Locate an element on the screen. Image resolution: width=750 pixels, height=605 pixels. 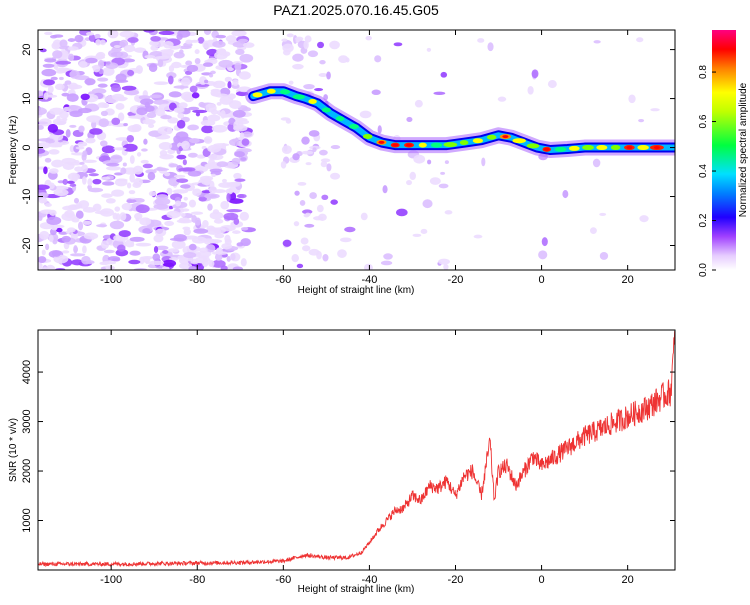
colorbar-tick-label: 0.2 is located at coordinates (703, 220).